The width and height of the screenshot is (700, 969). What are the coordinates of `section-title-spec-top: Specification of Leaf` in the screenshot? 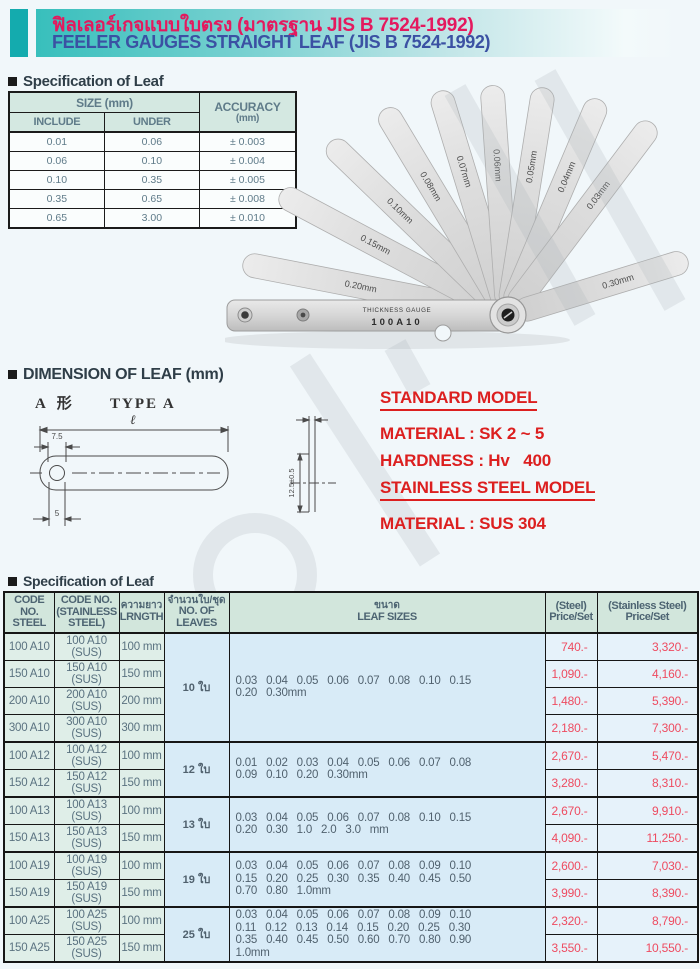 It's located at (86, 81).